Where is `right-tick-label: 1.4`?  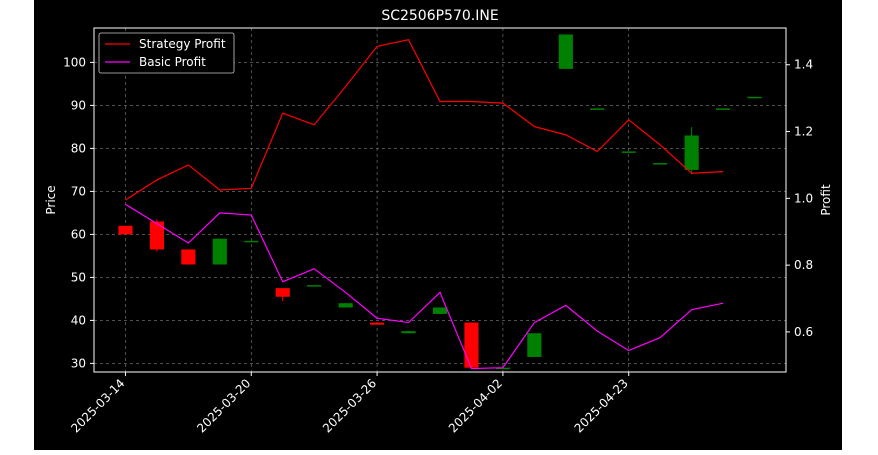 right-tick-label: 1.4 is located at coordinates (803, 65).